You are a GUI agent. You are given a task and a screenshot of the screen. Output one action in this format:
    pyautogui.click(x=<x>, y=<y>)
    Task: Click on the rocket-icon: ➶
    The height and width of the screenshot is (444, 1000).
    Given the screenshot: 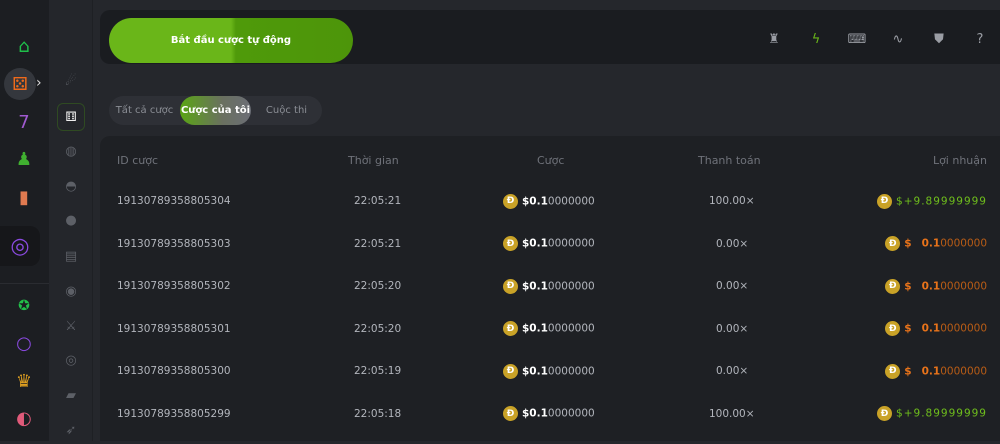 What is the action you would take?
    pyautogui.click(x=71, y=430)
    